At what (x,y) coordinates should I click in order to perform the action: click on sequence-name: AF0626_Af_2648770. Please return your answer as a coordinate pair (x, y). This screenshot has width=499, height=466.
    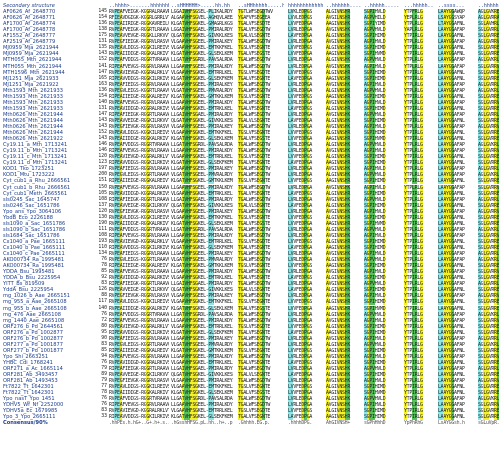
    Looking at the image, I should click on (29, 12).